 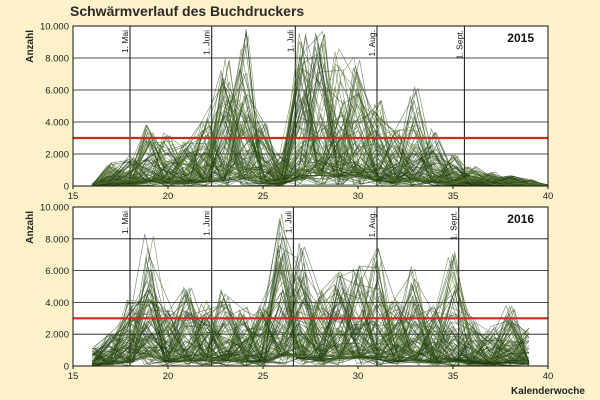 What do you see at coordinates (520, 38) in the screenshot?
I see `year-label: 2015` at bounding box center [520, 38].